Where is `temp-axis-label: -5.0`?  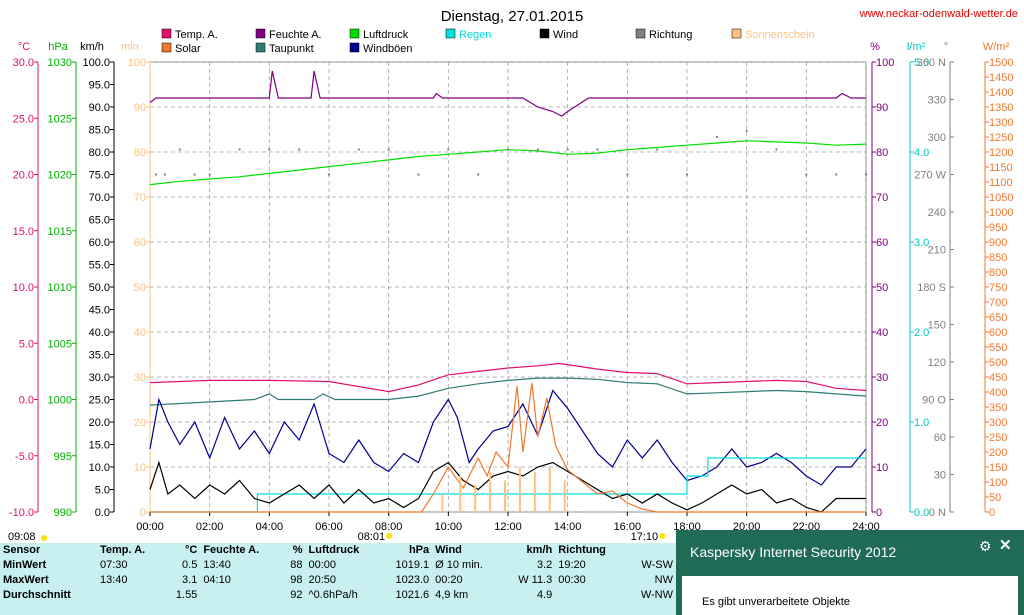
temp-axis-label: -5.0 is located at coordinates (24, 457).